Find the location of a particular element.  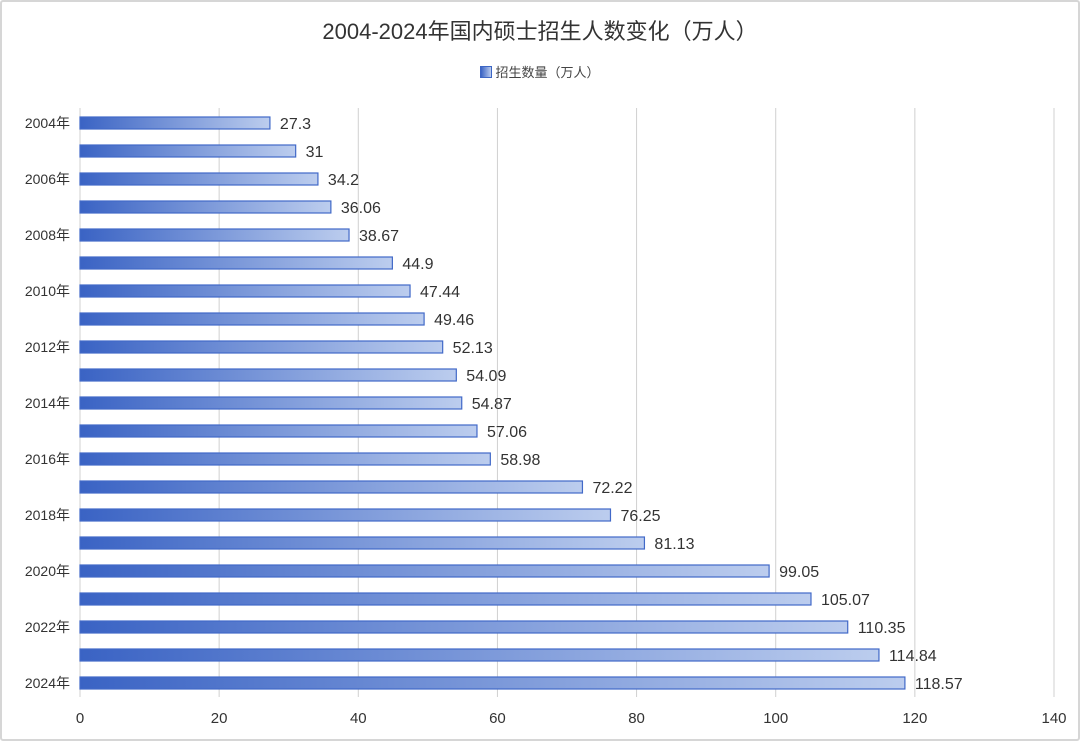

data-label: 114.84 is located at coordinates (913, 656).